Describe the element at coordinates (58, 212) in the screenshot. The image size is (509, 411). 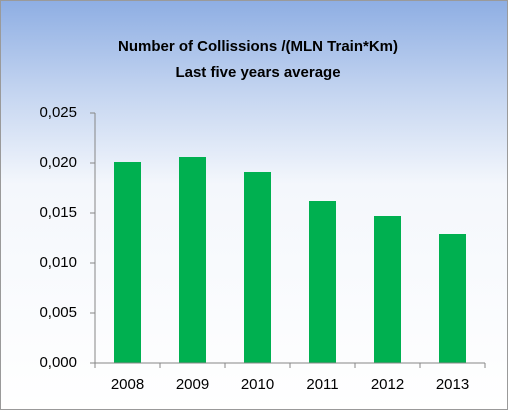
I see `y-tick-label: 0,015` at that location.